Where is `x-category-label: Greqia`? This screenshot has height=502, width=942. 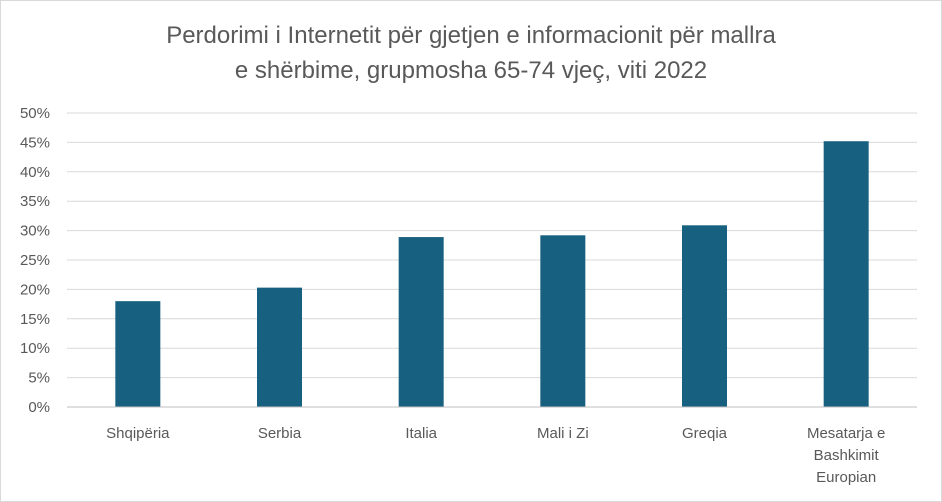 x-category-label: Greqia is located at coordinates (705, 433).